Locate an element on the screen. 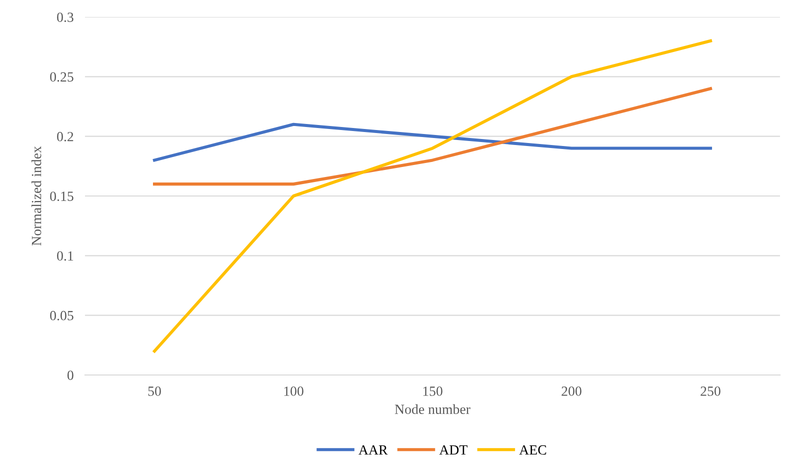 Image resolution: width=785 pixels, height=469 pixels. y-tick-label: 0.2 is located at coordinates (65, 137).